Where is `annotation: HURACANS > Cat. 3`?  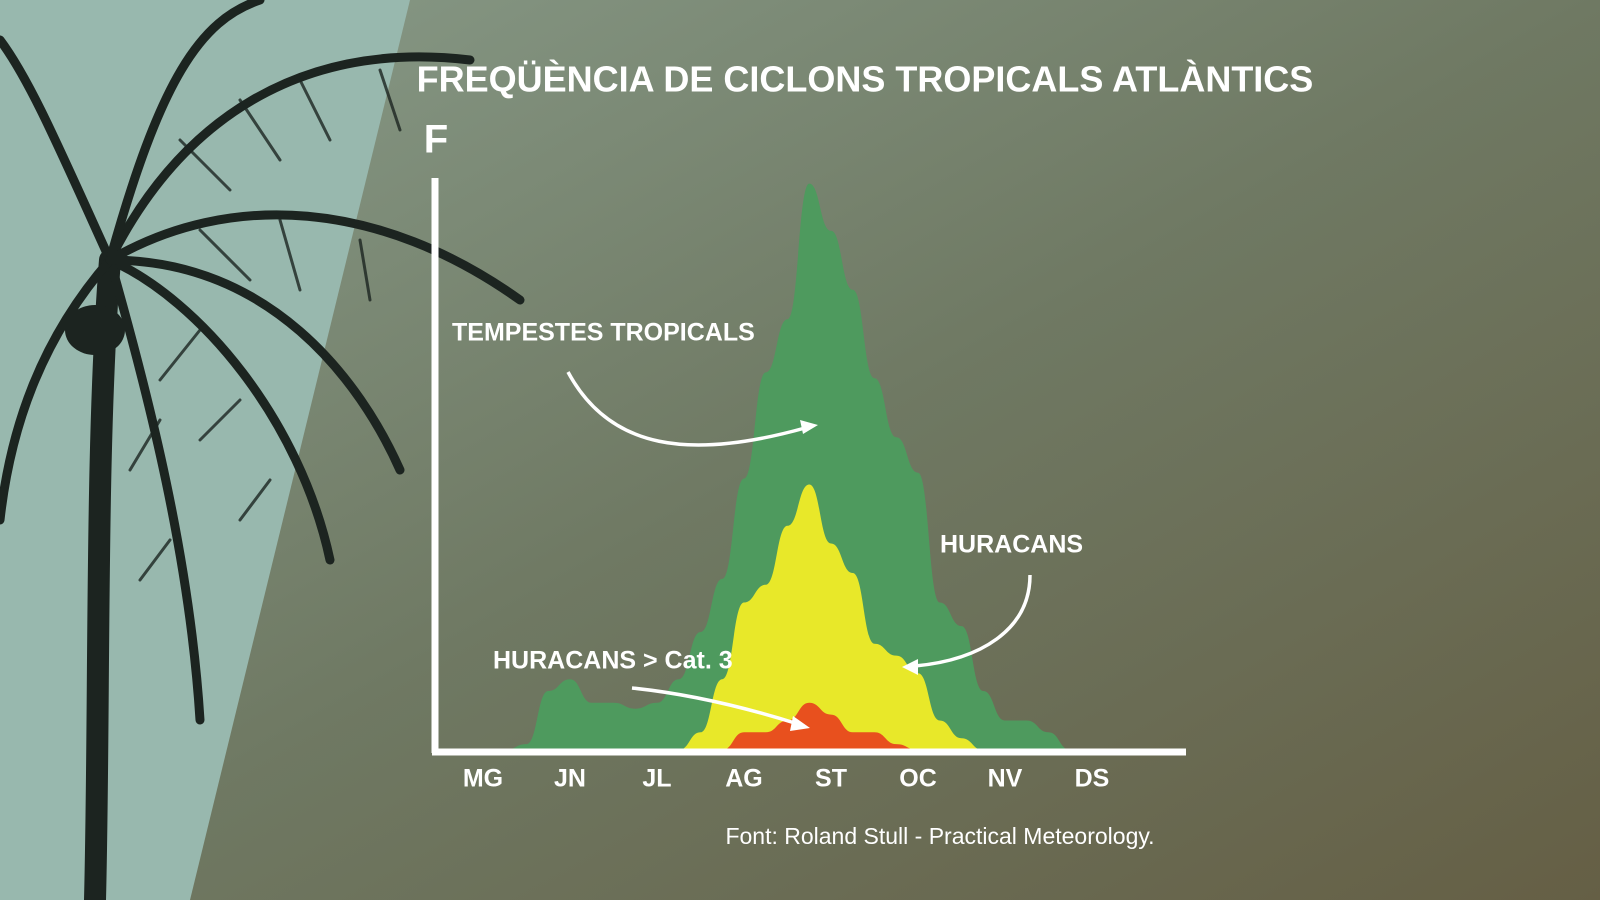 annotation: HURACANS > Cat. 3 is located at coordinates (613, 661).